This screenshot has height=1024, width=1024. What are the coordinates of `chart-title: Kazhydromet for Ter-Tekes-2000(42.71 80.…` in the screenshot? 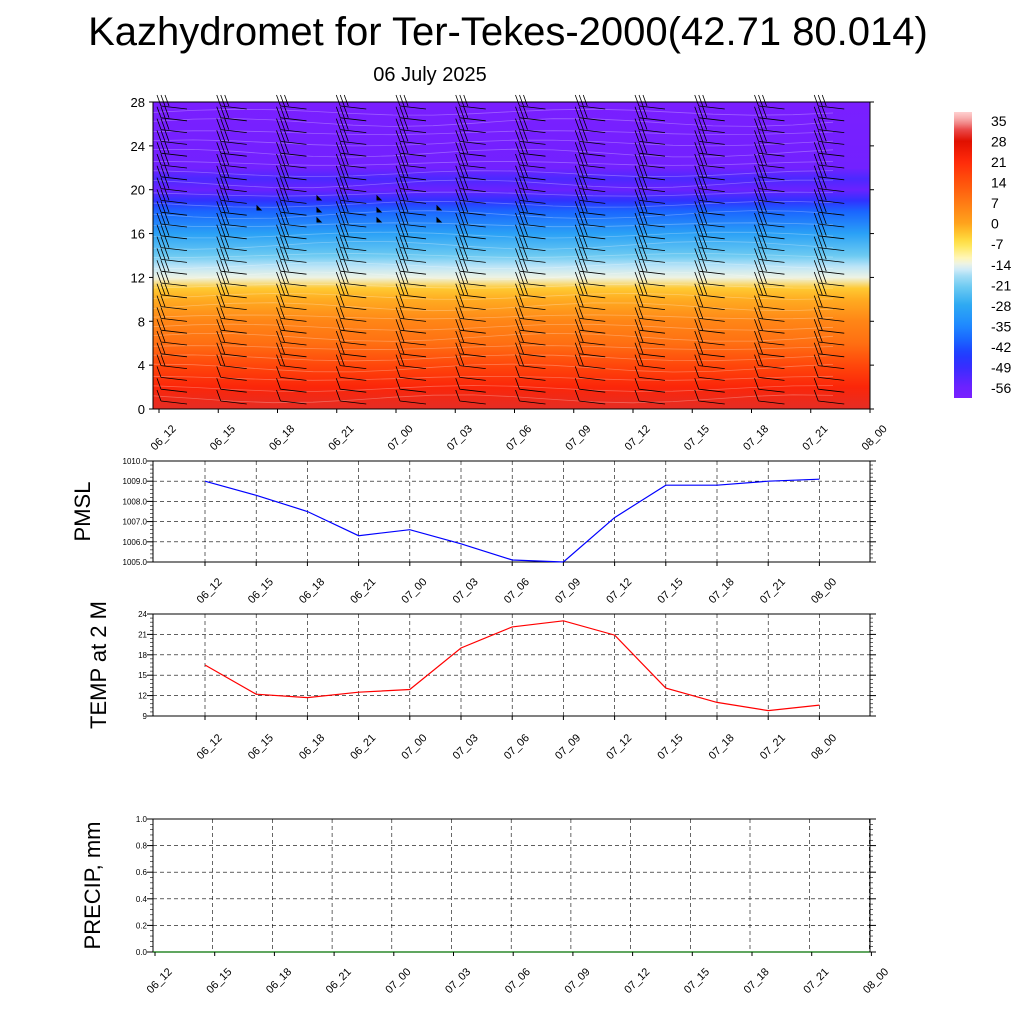 It's located at (508, 32).